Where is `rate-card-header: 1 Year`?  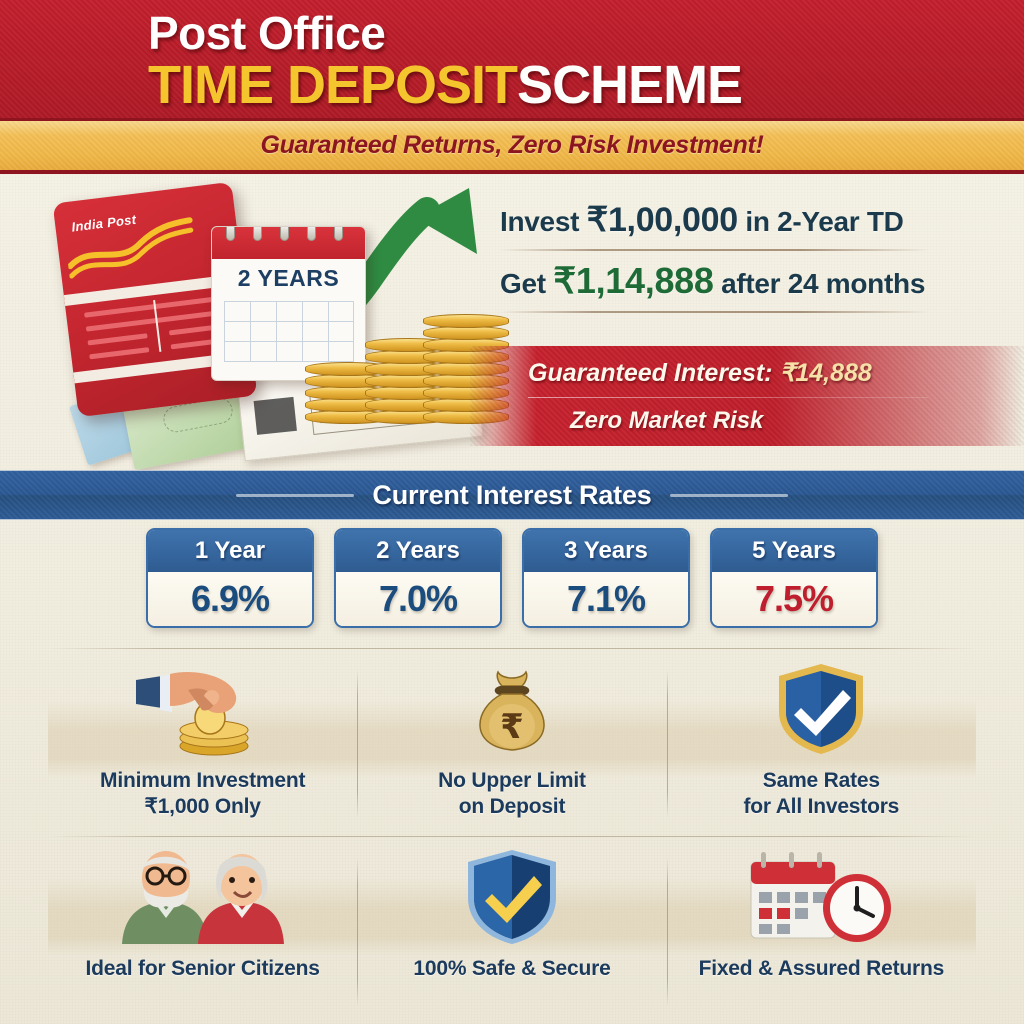 rate-card-header: 1 Year is located at coordinates (230, 551).